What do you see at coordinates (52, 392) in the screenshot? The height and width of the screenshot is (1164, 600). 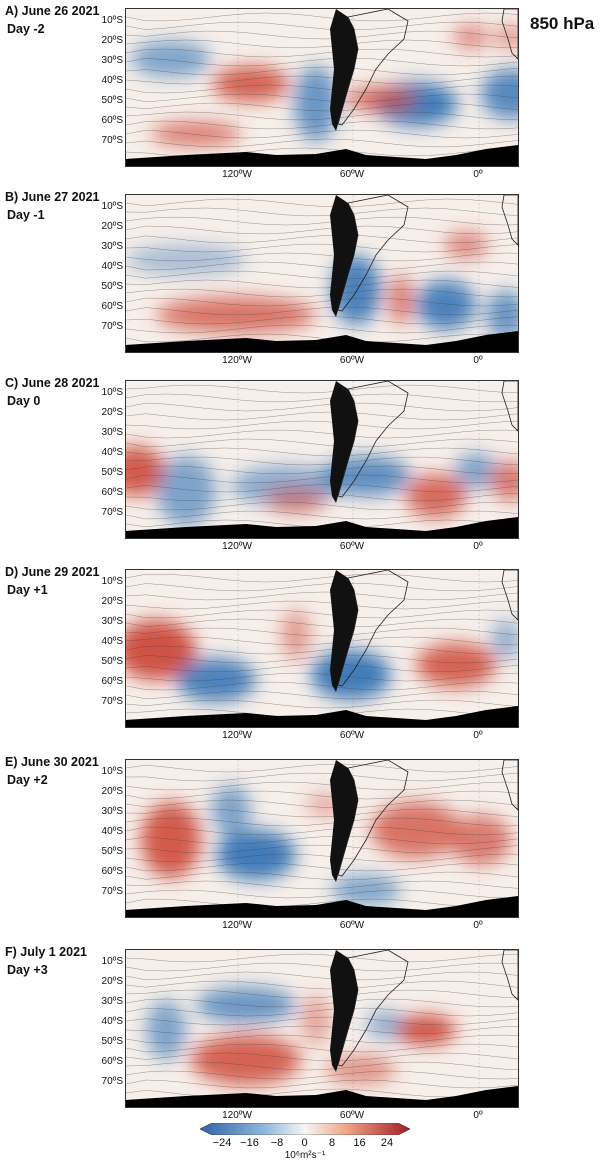 I see `panel-title: C) June 28 2021 Day 0` at bounding box center [52, 392].